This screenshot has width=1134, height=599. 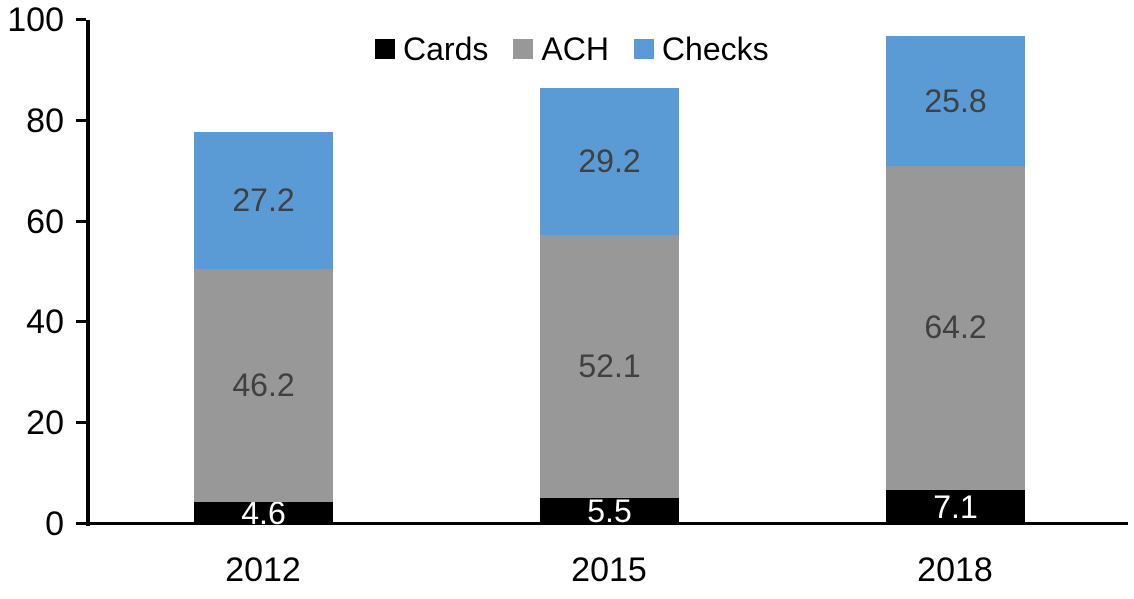 I want to click on bar-segment-cards-2018, so click(x=955, y=507).